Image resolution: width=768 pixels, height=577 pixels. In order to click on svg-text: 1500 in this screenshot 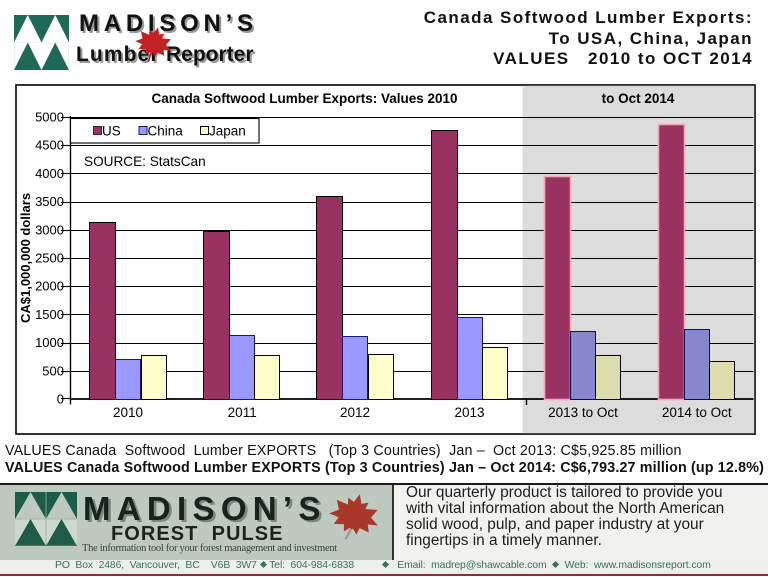, I will do `click(49, 314)`.